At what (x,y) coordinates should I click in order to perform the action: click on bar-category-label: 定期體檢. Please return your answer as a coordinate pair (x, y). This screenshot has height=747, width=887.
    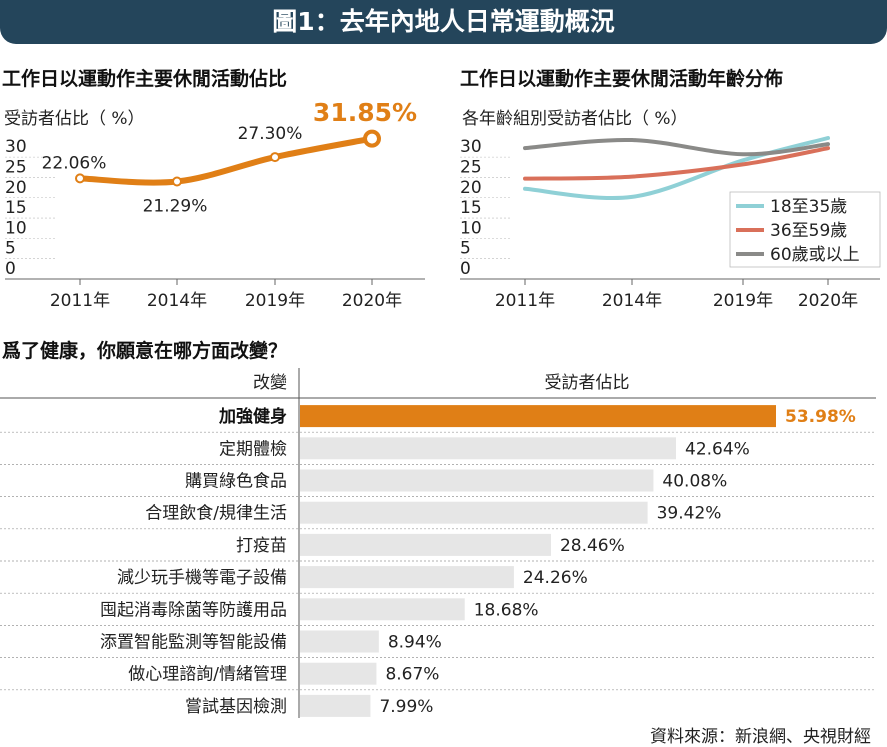
    Looking at the image, I should click on (253, 449).